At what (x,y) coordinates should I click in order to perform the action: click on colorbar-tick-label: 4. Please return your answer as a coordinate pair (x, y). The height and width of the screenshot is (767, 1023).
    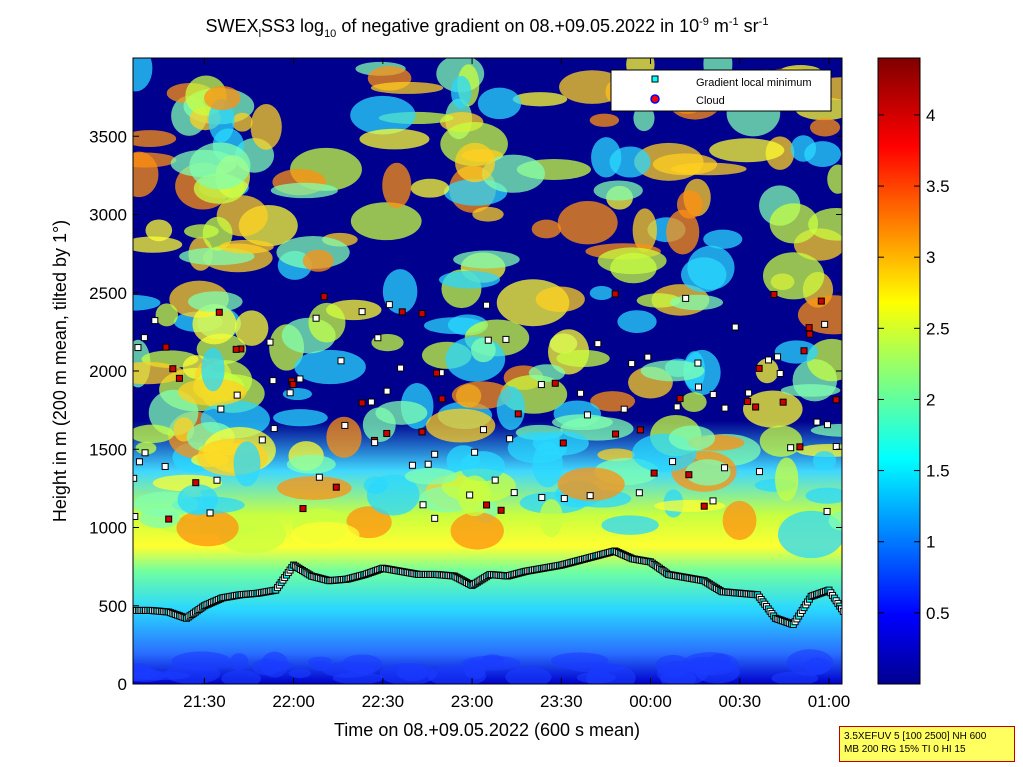
    Looking at the image, I should click on (930, 115).